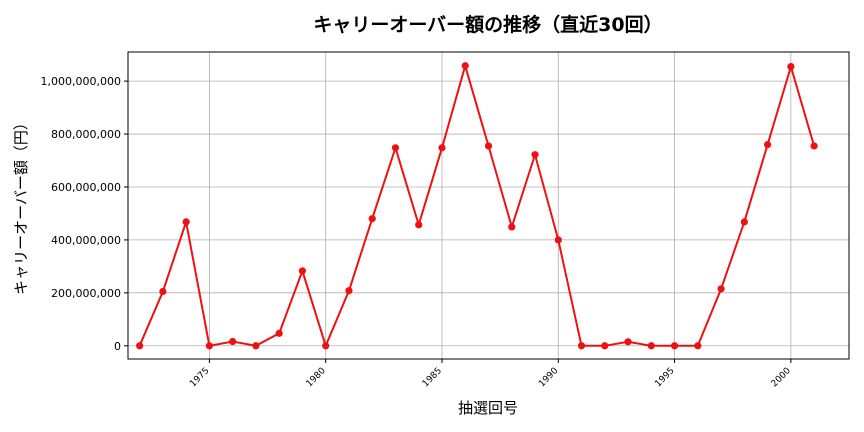  Describe the element at coordinates (21, 205) in the screenshot. I see `y-axis-label: キャリーオーバー額（円）` at that location.